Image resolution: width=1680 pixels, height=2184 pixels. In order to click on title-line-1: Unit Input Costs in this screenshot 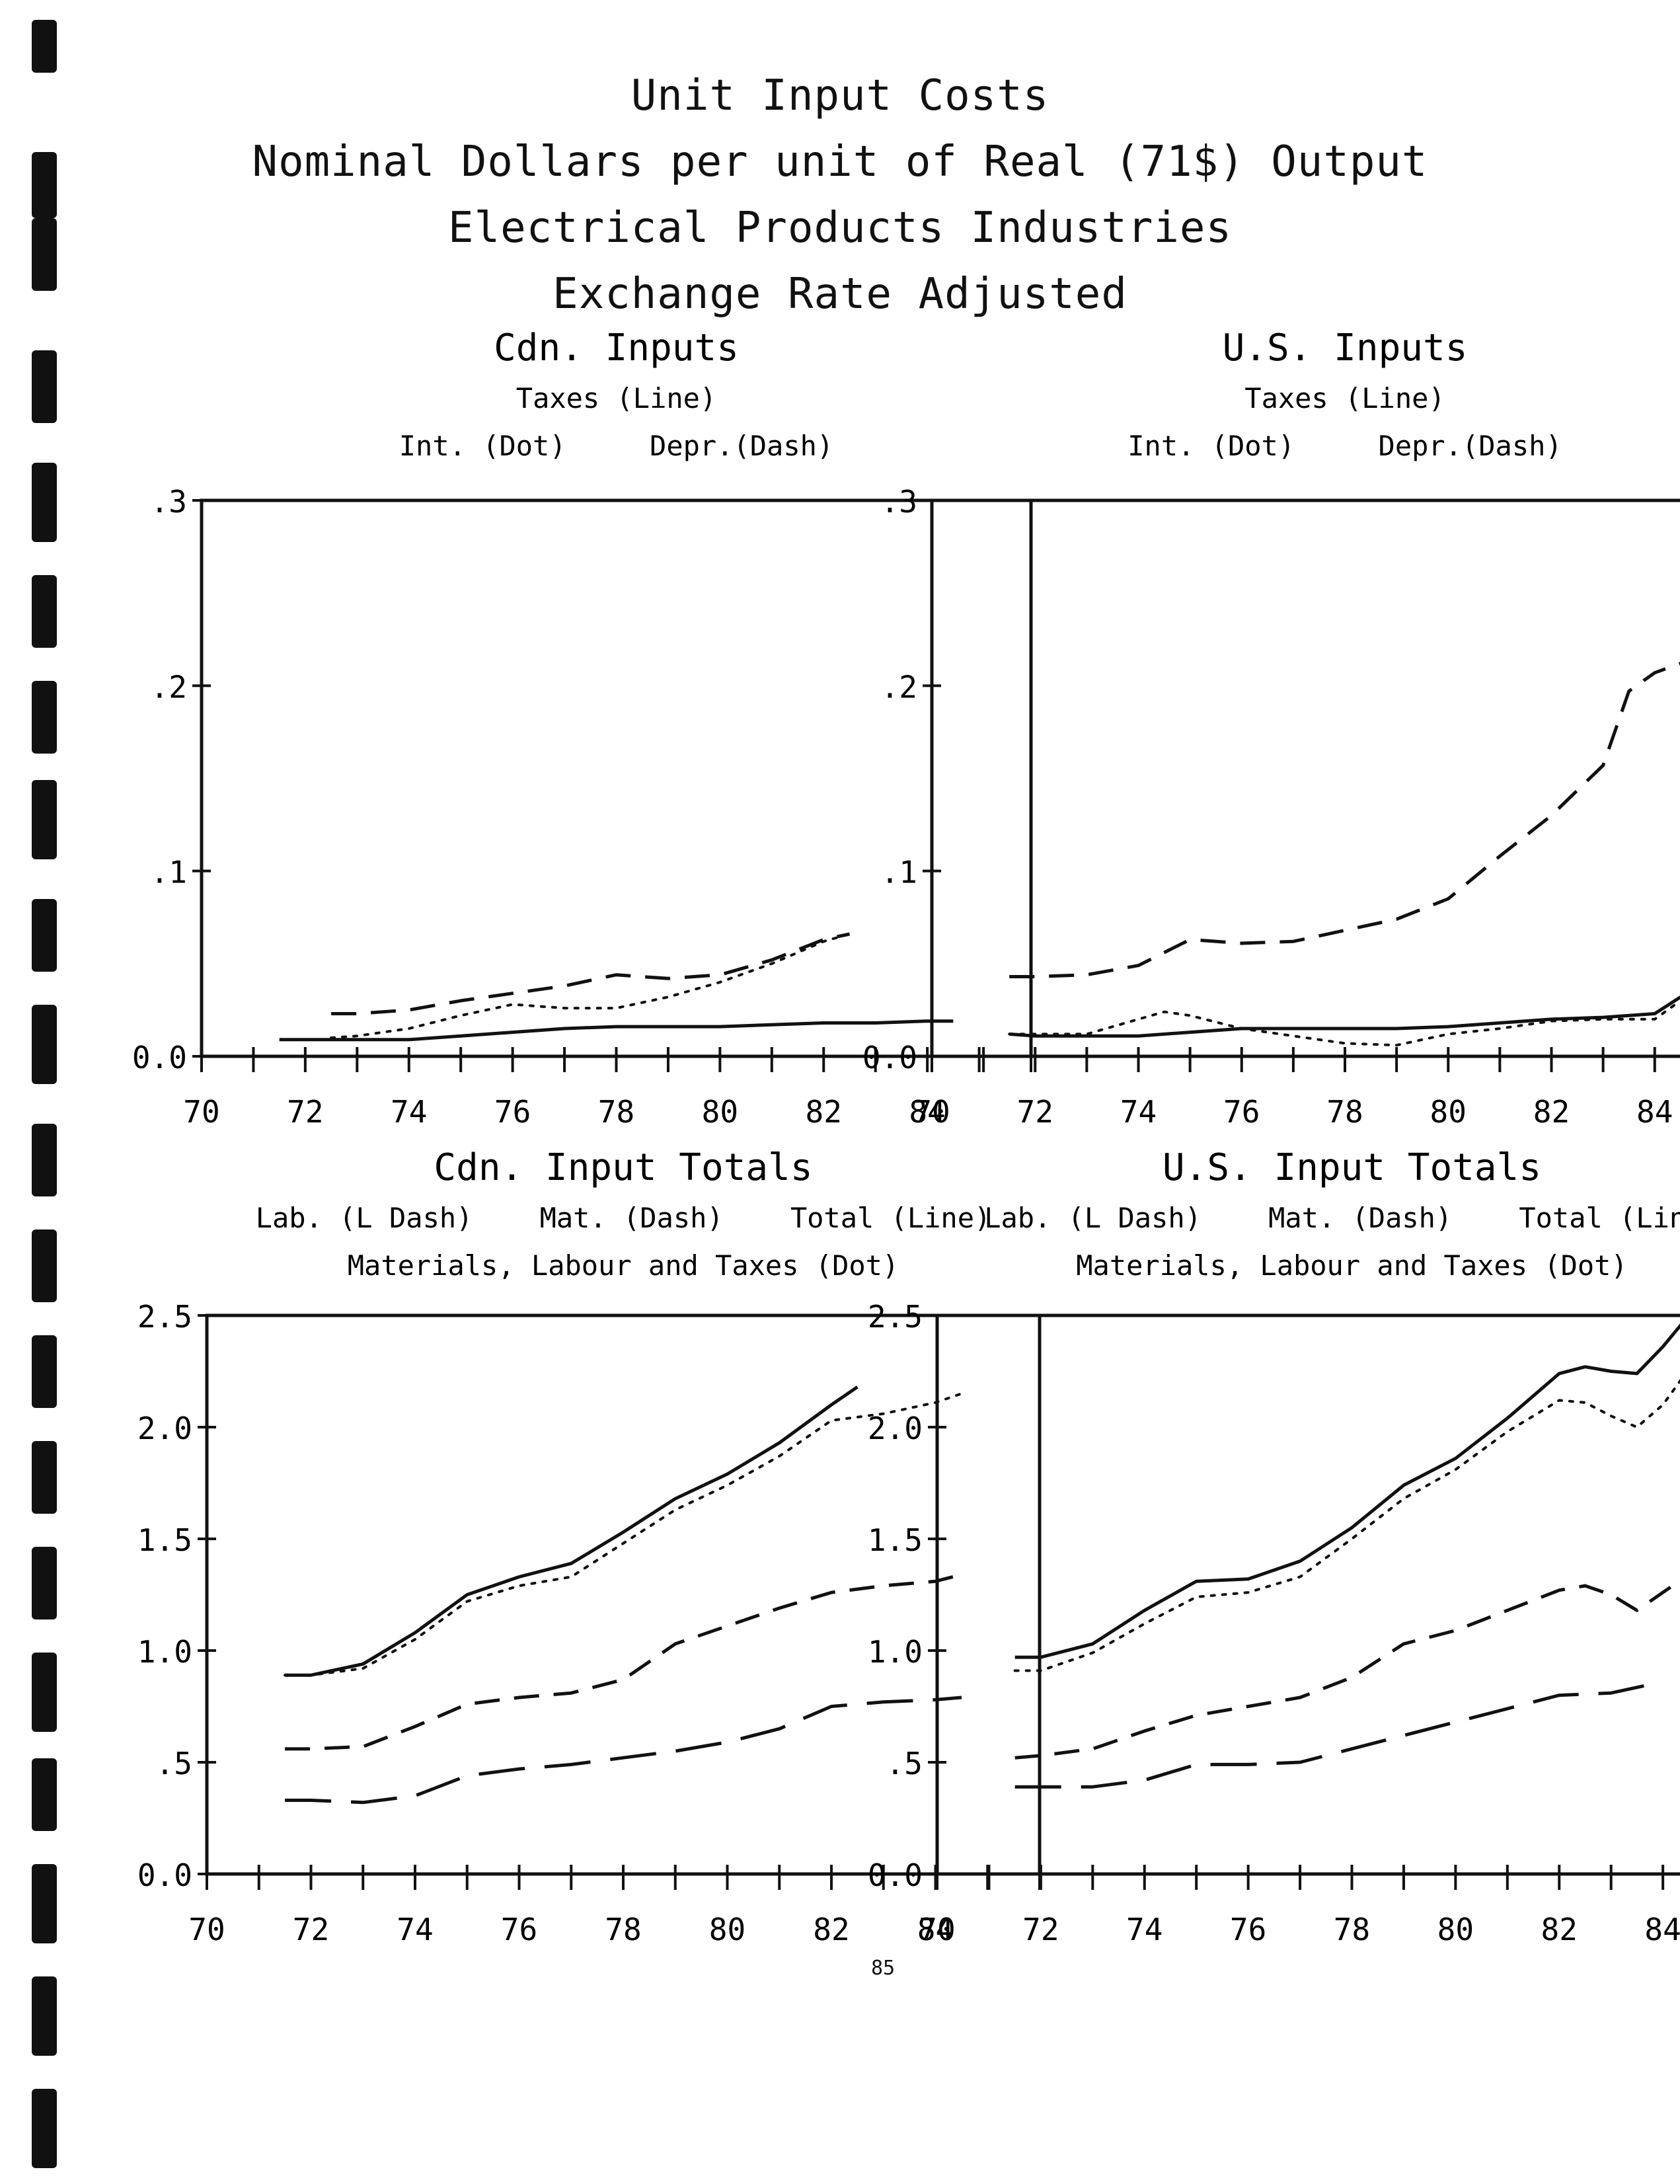, I will do `click(840, 95)`.